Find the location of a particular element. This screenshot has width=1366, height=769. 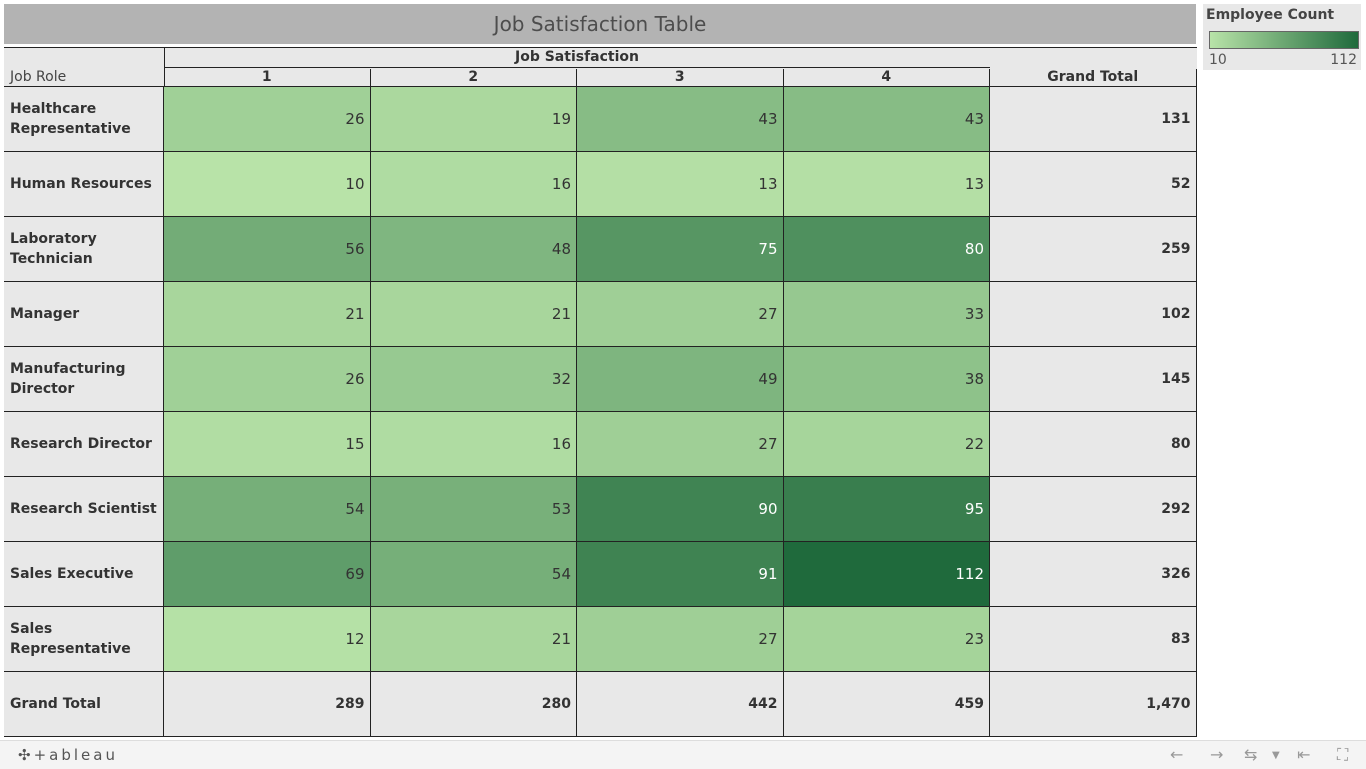

heatmap-cell: 22 is located at coordinates (886, 444).